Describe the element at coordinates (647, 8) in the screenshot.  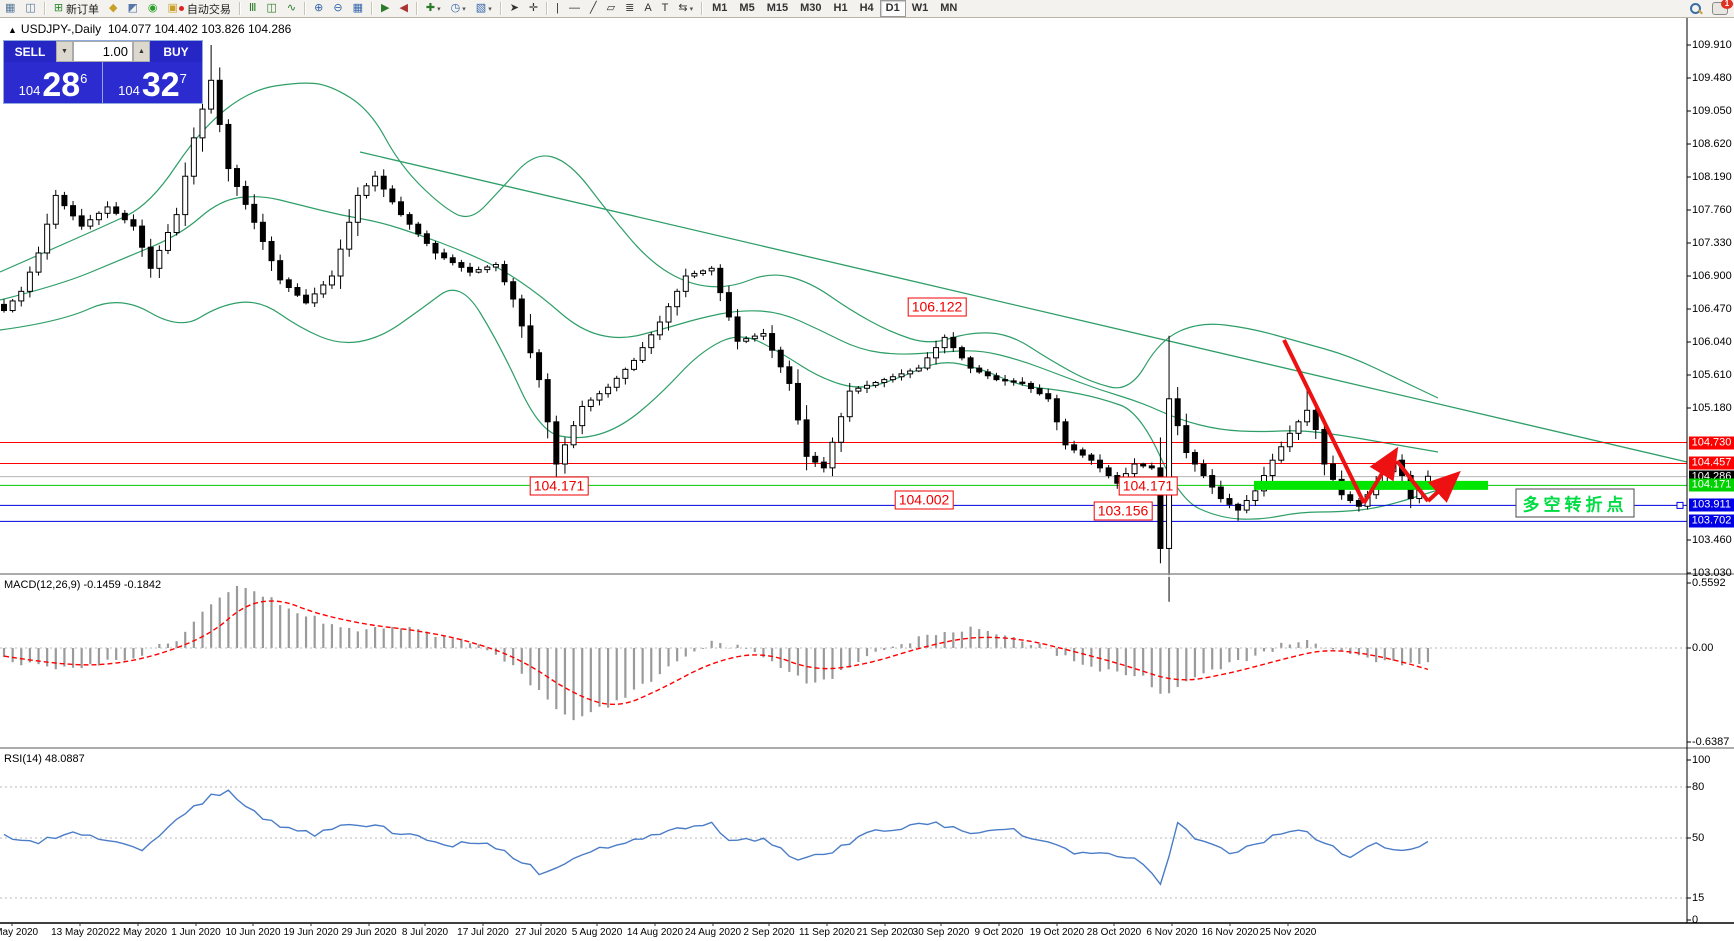
I see `text-button: A` at that location.